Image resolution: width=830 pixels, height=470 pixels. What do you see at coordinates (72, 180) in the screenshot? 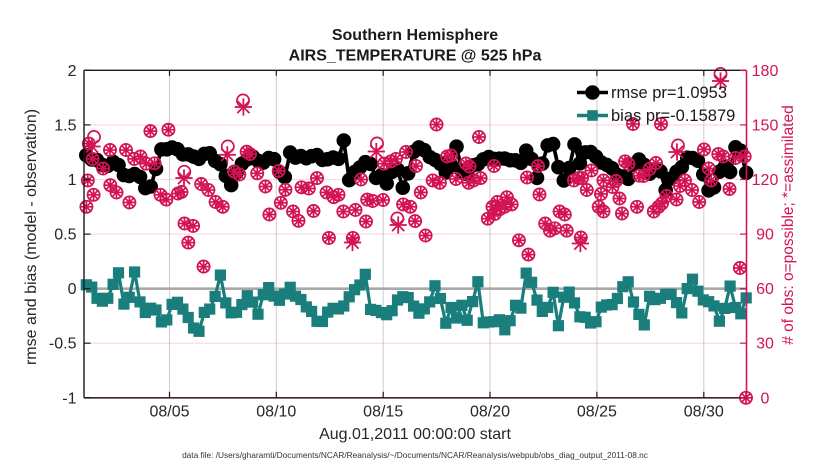
I see `svg-text: 1` at bounding box center [72, 180].